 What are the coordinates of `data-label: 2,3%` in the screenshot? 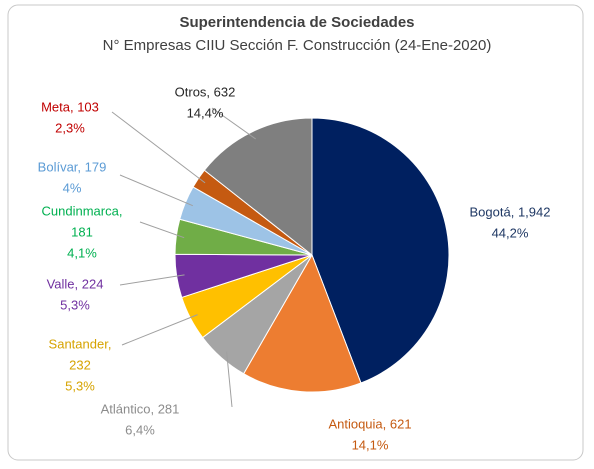 It's located at (70, 127).